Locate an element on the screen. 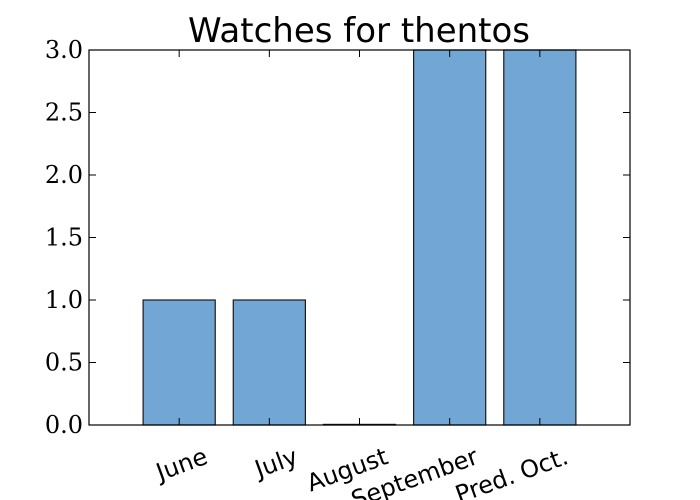  y-tick-label: 3.0 is located at coordinates (64, 50).